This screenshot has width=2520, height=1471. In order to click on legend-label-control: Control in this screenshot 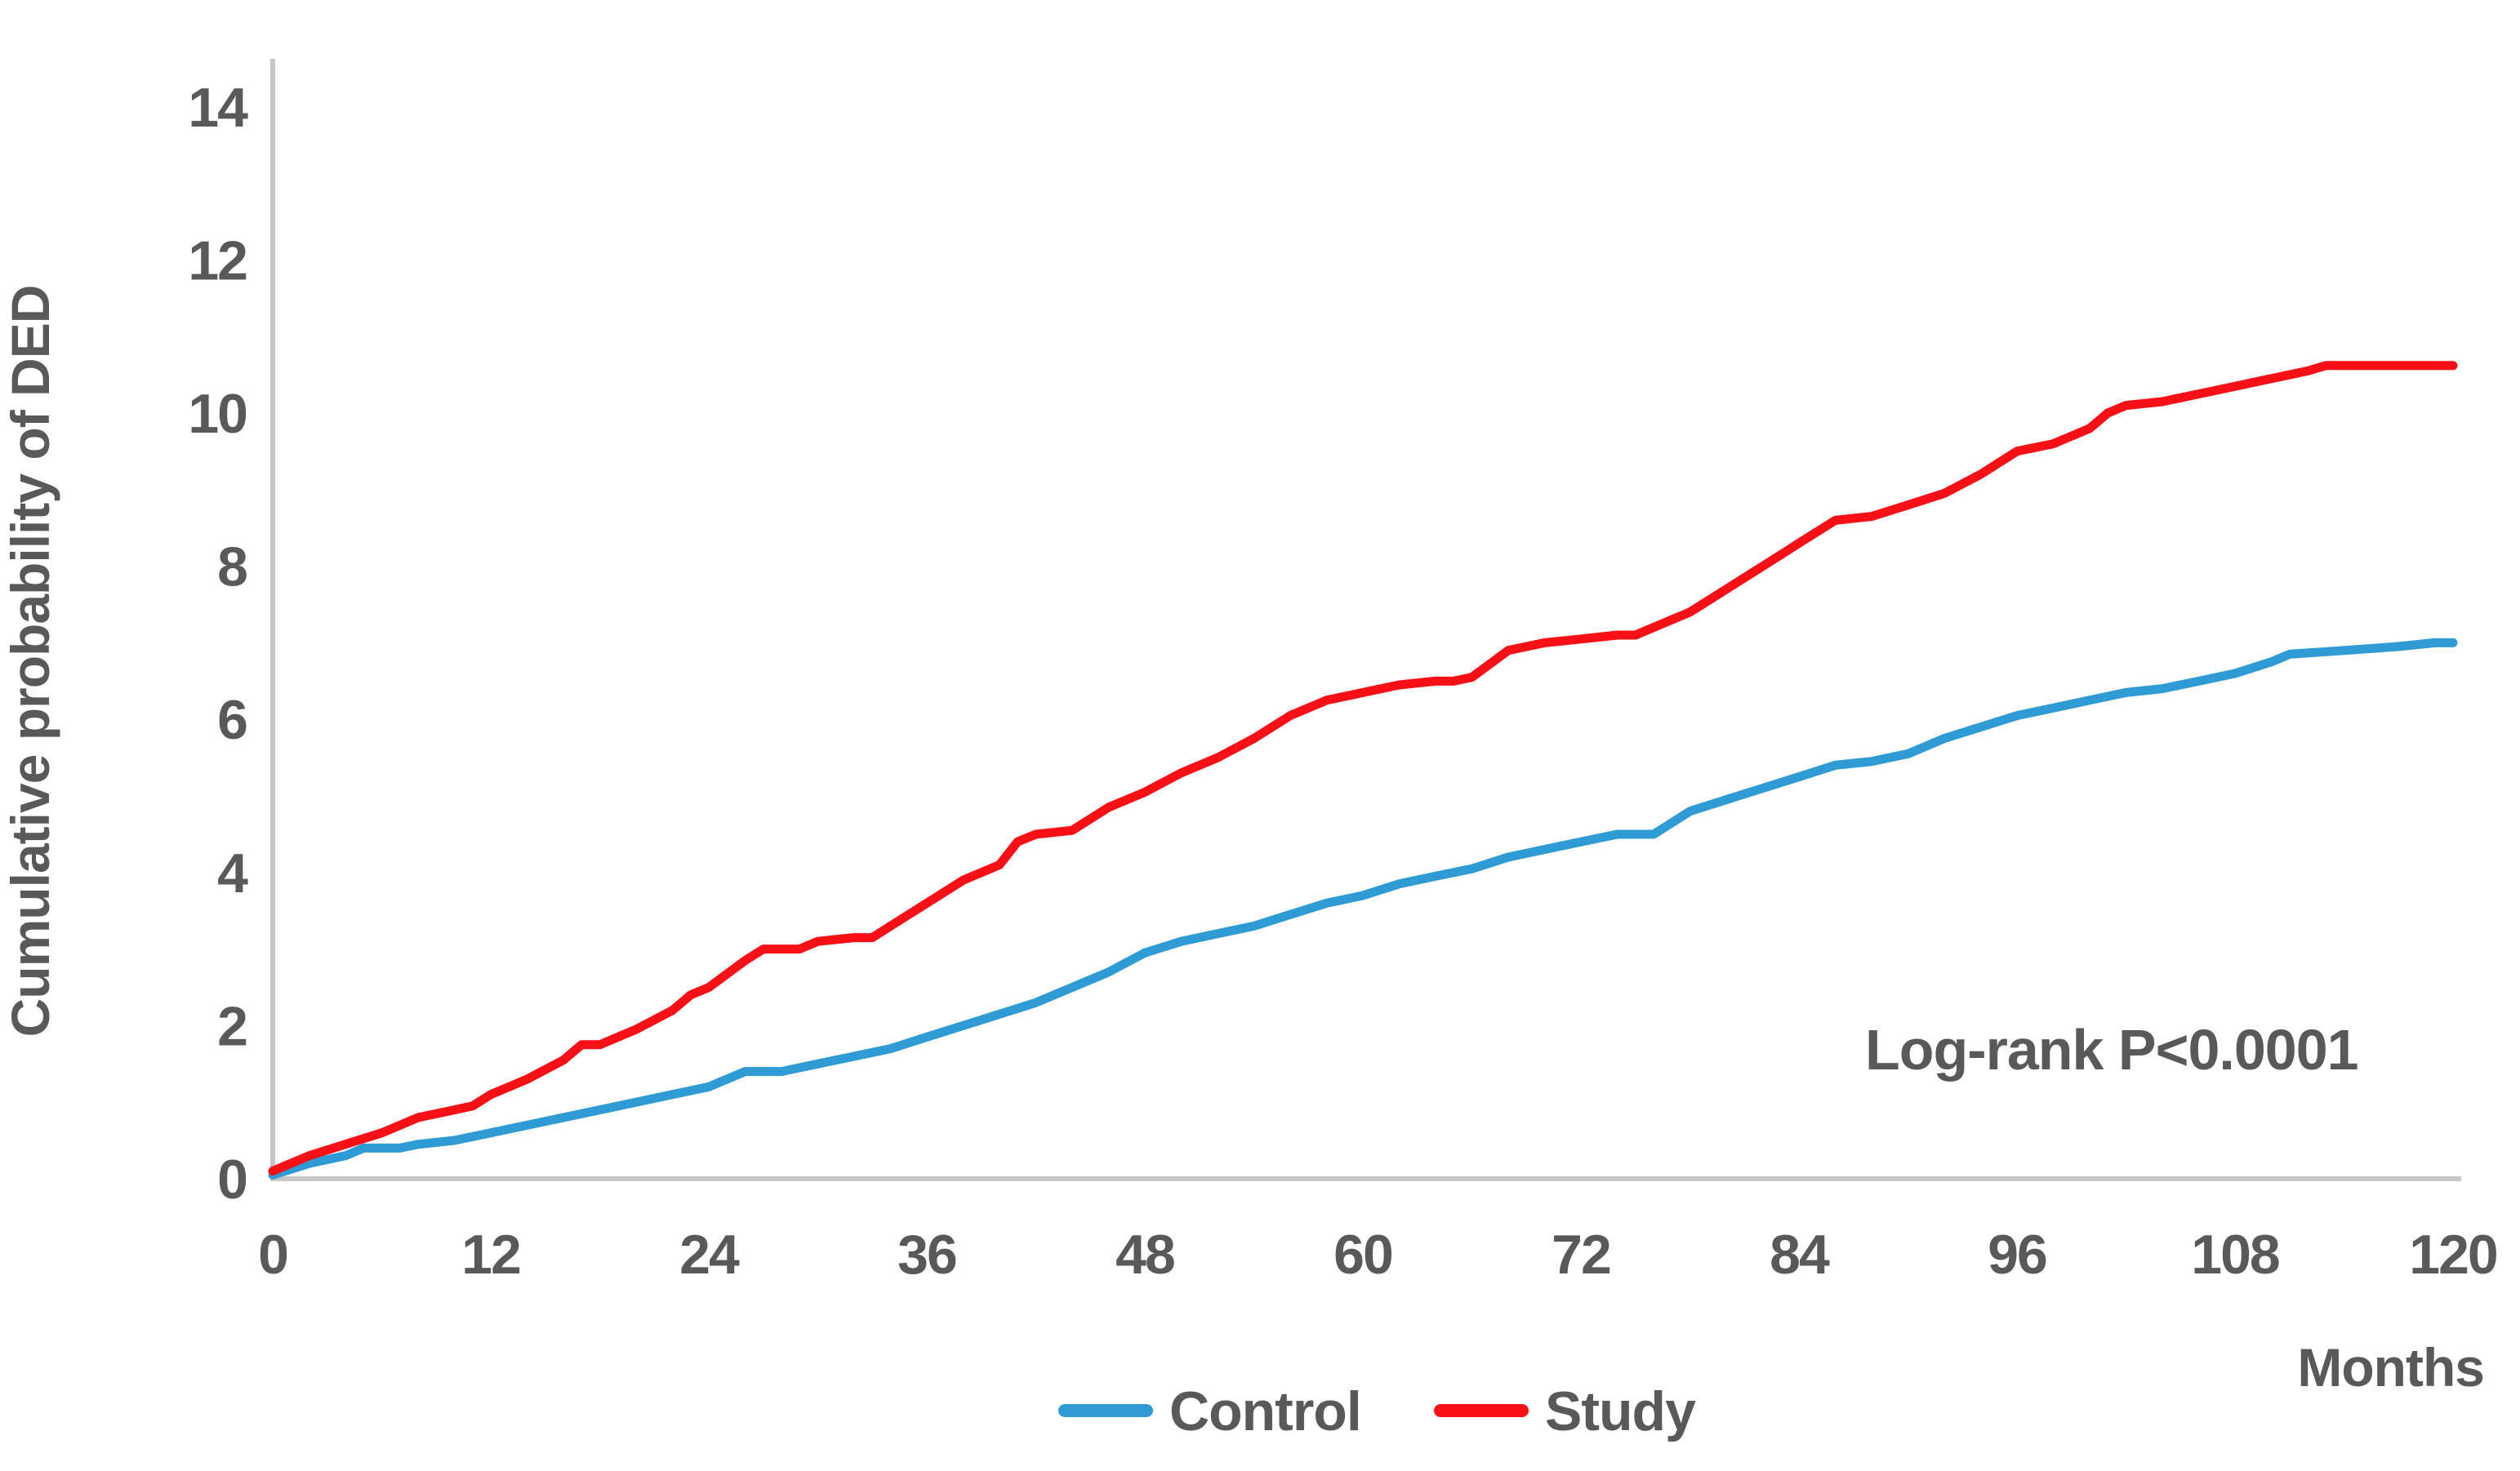, I will do `click(1265, 1411)`.